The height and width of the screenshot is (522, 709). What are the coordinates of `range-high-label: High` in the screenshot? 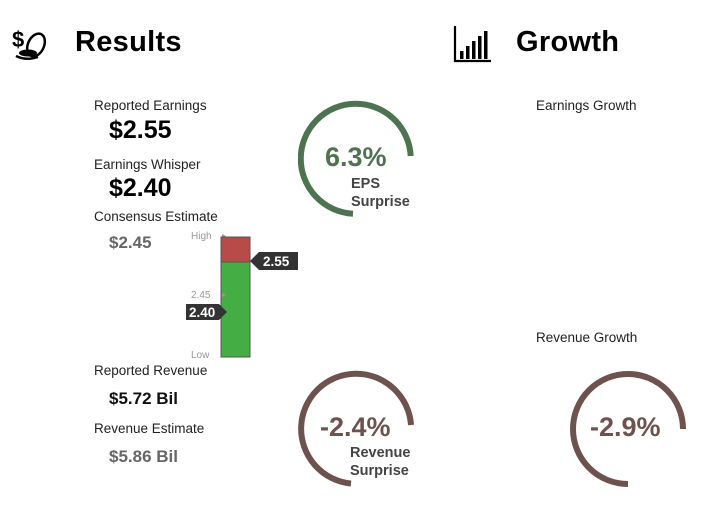 It's located at (201, 236).